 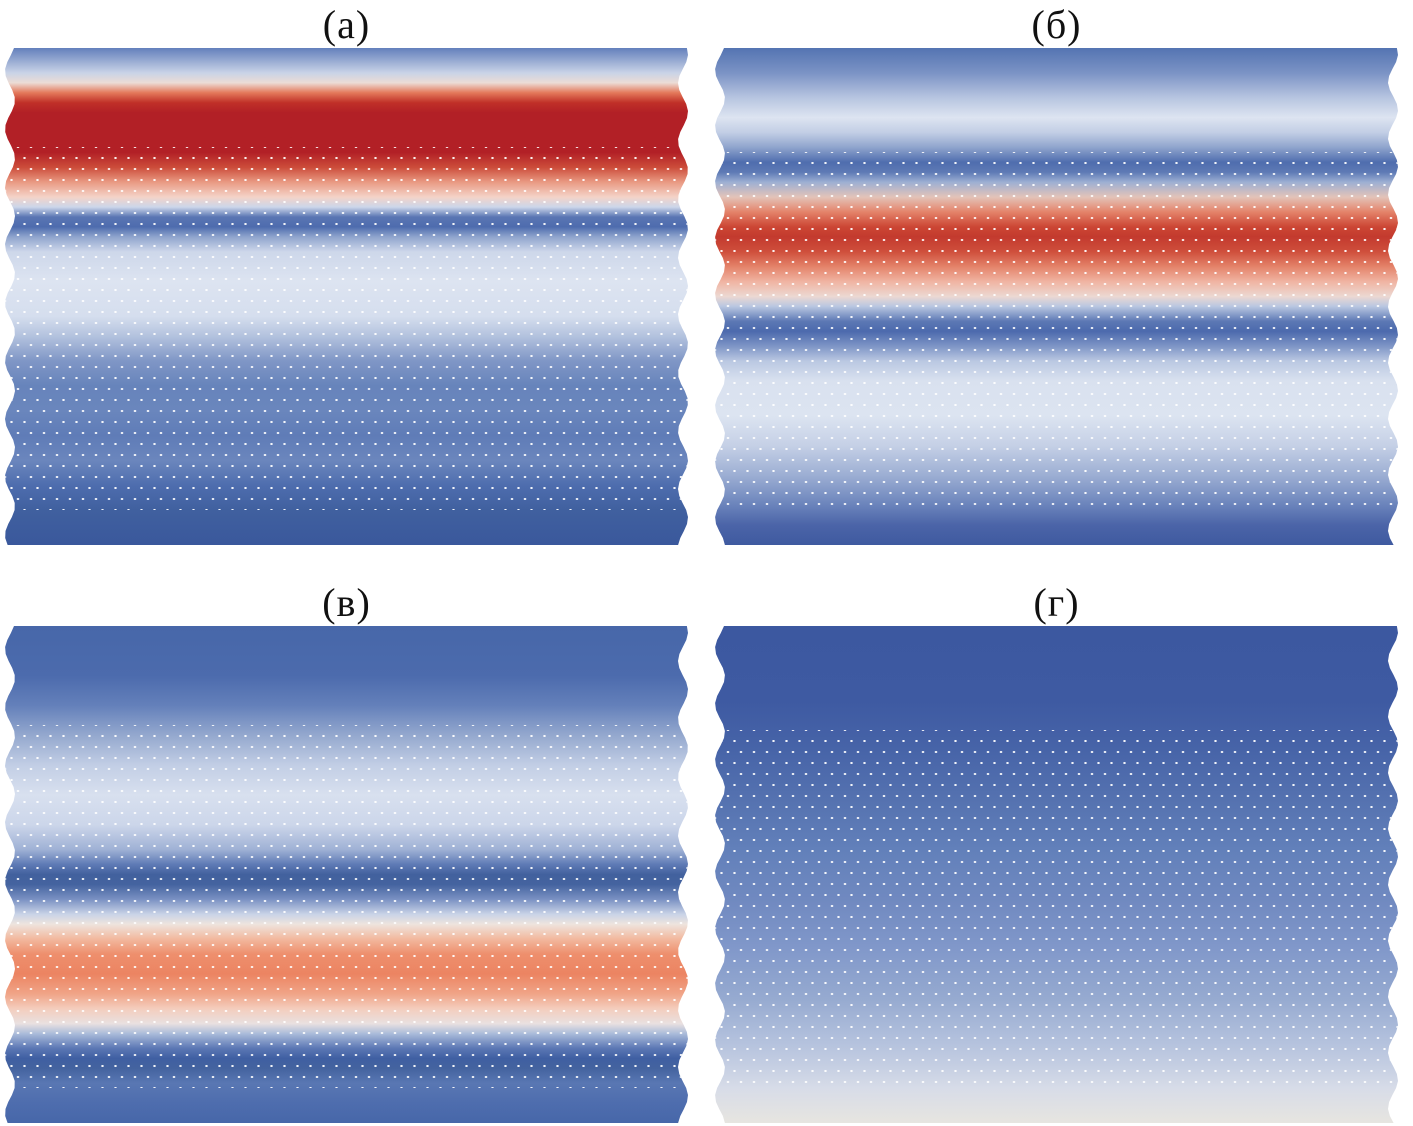 What do you see at coordinates (1056, 602) in the screenshot?
I see `panel-label-g: (г)` at bounding box center [1056, 602].